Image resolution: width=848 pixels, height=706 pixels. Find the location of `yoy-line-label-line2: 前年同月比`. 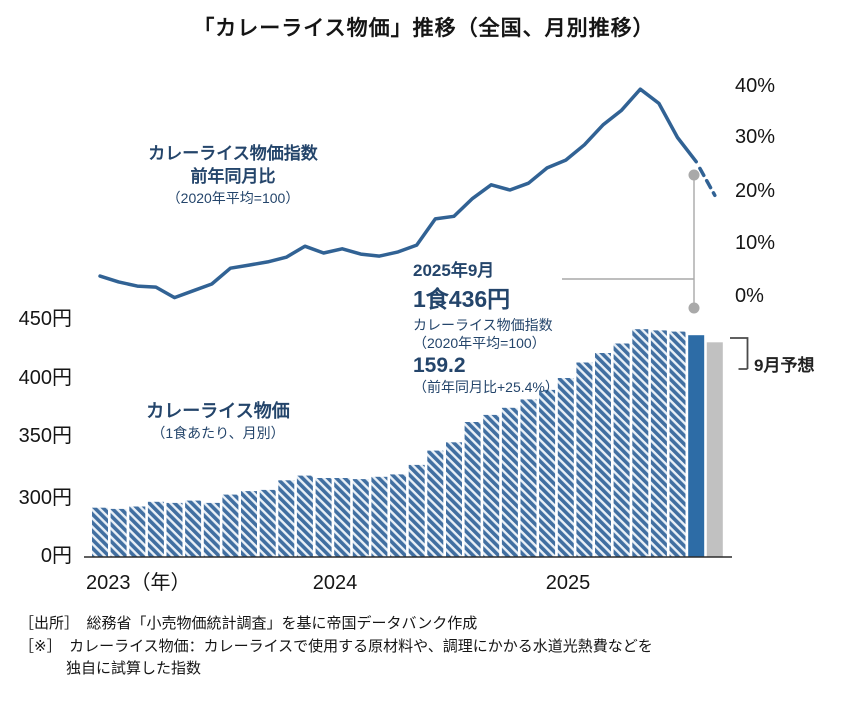

yoy-line-label-line2: 前年同月比 is located at coordinates (233, 176).